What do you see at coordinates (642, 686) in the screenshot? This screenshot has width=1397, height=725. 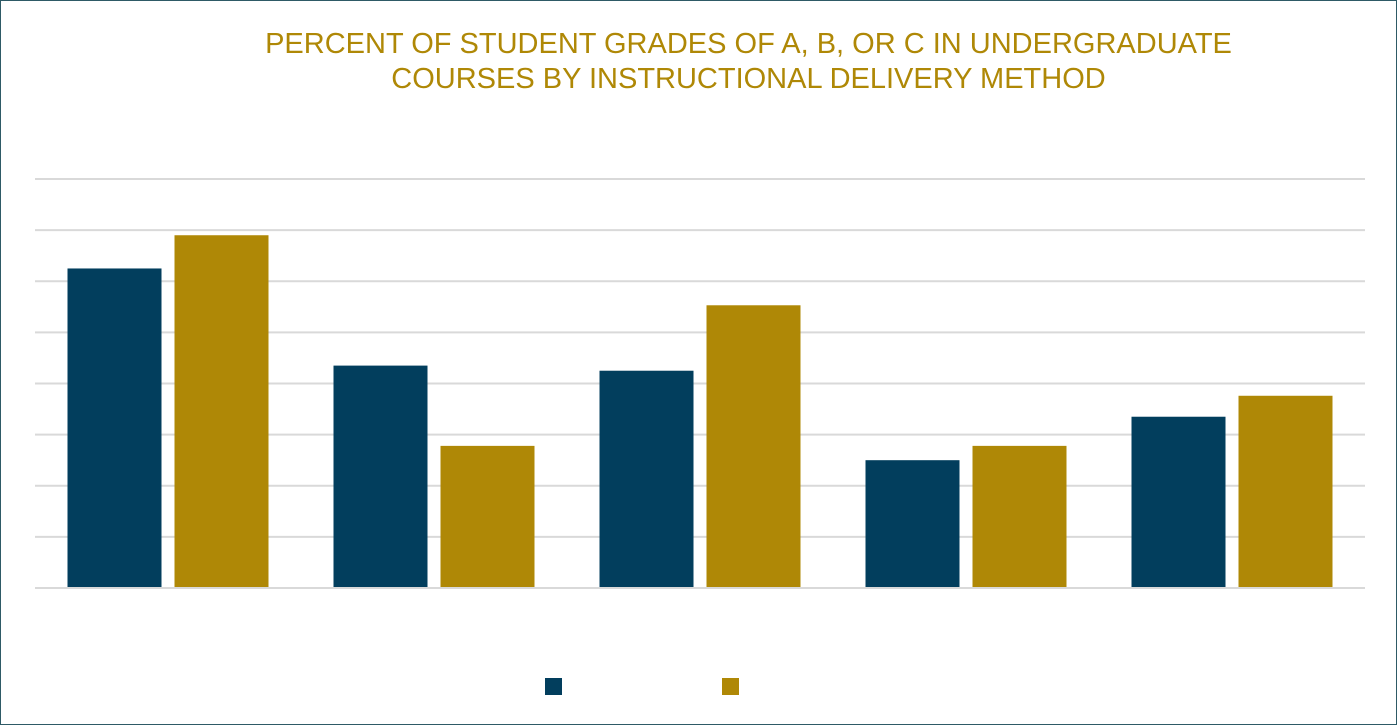 I see `legend` at bounding box center [642, 686].